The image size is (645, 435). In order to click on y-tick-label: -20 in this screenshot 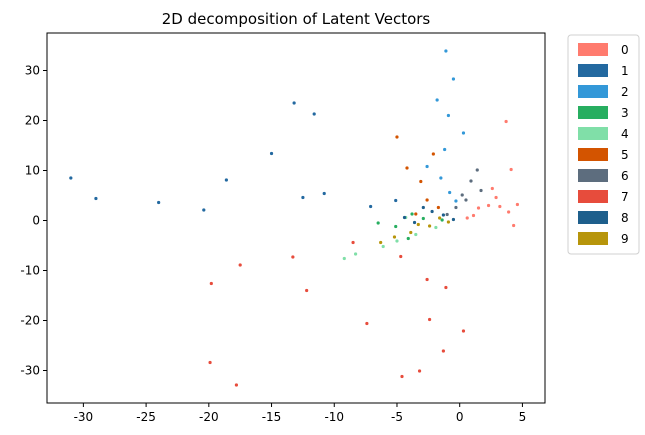, I will do `click(30, 321)`.